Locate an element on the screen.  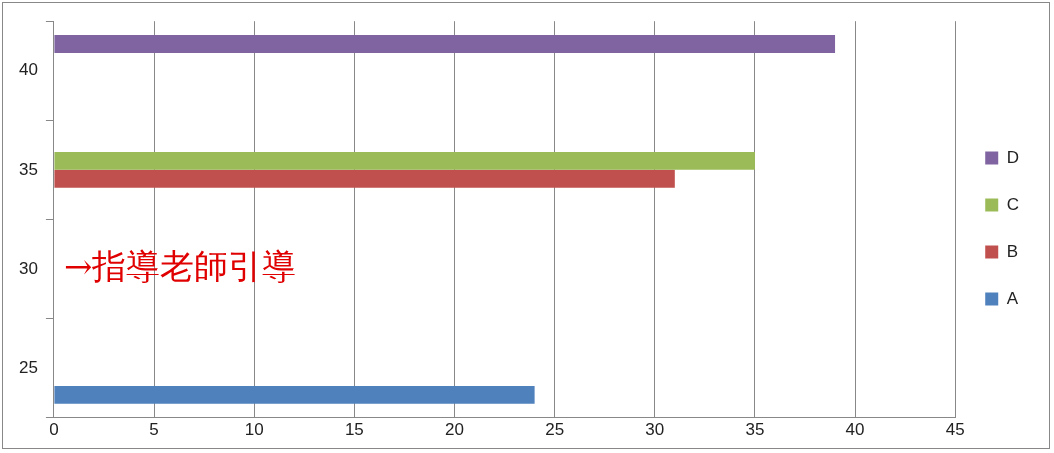
annotation: →指導老師引導 is located at coordinates (180, 265).